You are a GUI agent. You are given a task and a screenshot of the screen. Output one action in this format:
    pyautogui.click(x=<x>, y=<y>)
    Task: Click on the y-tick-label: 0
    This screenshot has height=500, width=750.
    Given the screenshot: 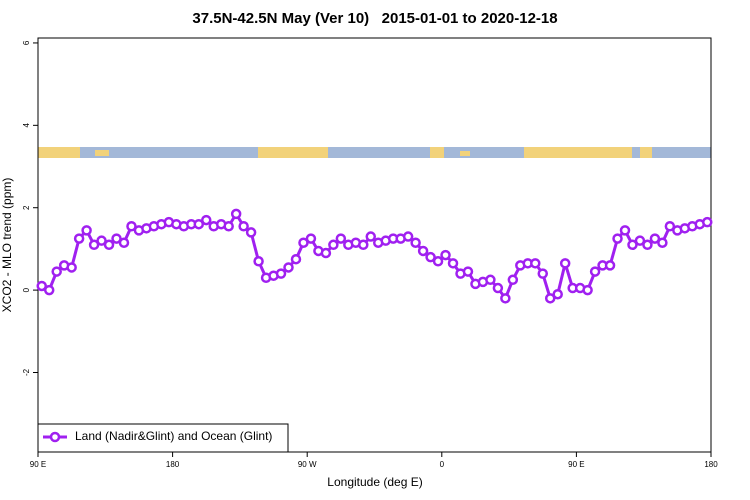 What is the action you would take?
    pyautogui.click(x=26, y=289)
    